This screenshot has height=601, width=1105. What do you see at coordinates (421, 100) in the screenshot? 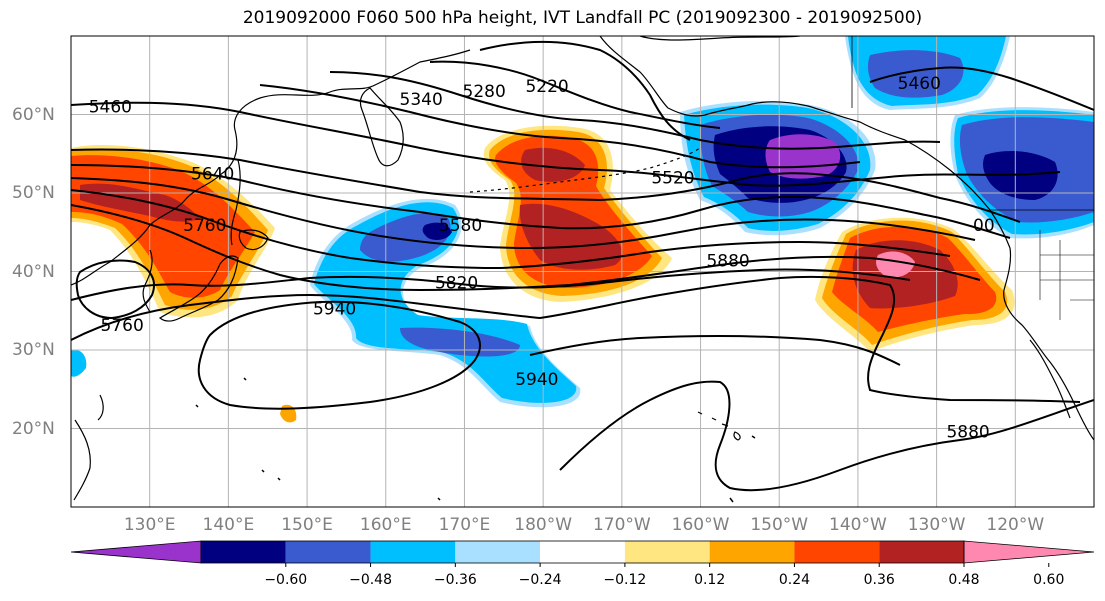
I see `contour-label: 5340` at bounding box center [421, 100].